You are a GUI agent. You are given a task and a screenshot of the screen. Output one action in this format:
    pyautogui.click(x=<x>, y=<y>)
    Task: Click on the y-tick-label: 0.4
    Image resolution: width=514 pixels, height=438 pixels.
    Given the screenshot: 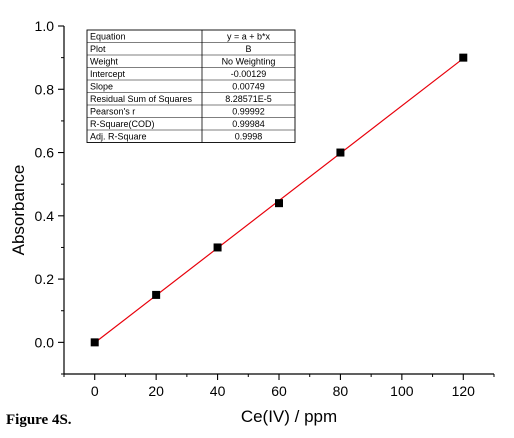 What is the action you would take?
    pyautogui.click(x=45, y=216)
    